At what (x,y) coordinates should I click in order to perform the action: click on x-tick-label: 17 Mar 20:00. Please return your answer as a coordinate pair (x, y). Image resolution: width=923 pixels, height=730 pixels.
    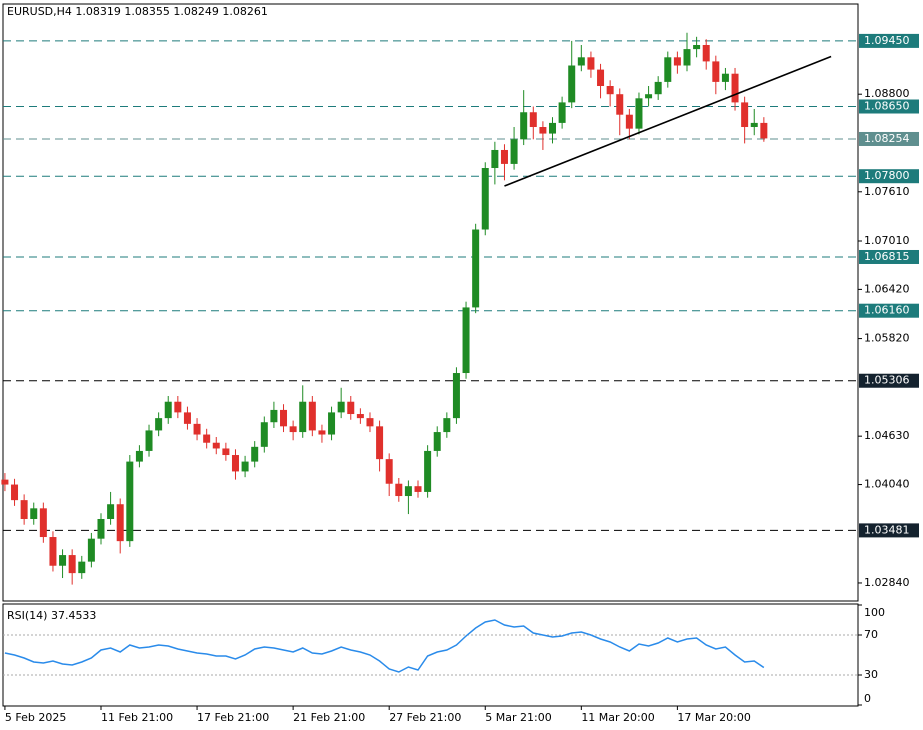
    Looking at the image, I should click on (713, 717).